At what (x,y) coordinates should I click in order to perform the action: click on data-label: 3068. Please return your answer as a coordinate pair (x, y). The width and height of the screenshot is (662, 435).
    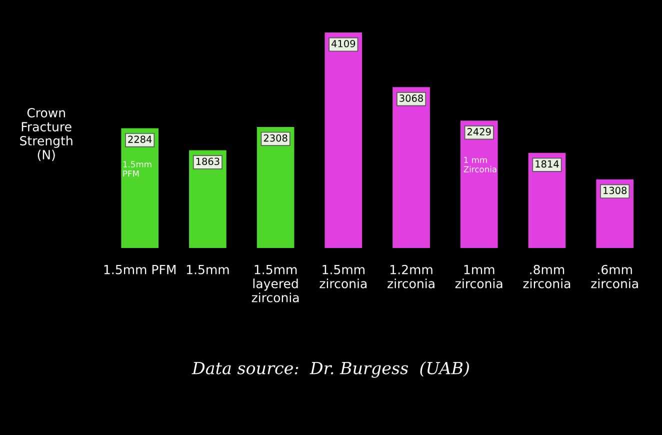
    Looking at the image, I should click on (411, 98).